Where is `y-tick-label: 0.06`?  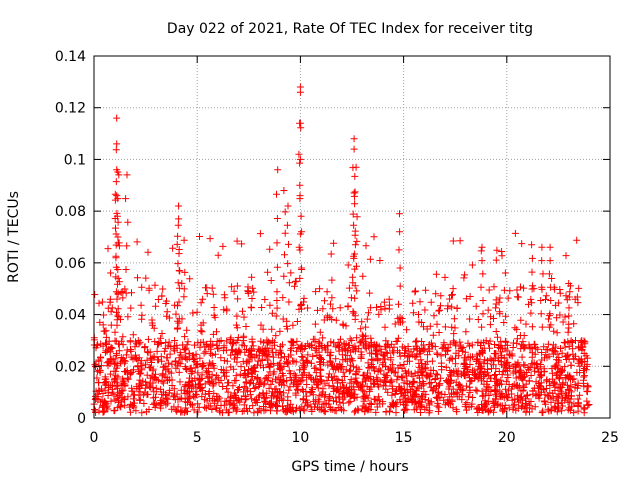
y-tick-label: 0.06 is located at coordinates (70, 264).